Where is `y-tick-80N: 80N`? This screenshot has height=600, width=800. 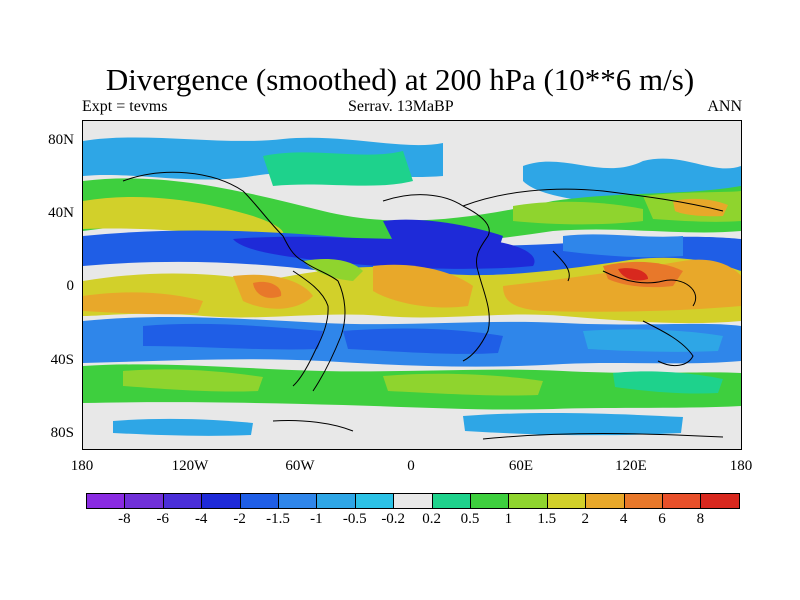 y-tick-80N: 80N is located at coordinates (61, 140).